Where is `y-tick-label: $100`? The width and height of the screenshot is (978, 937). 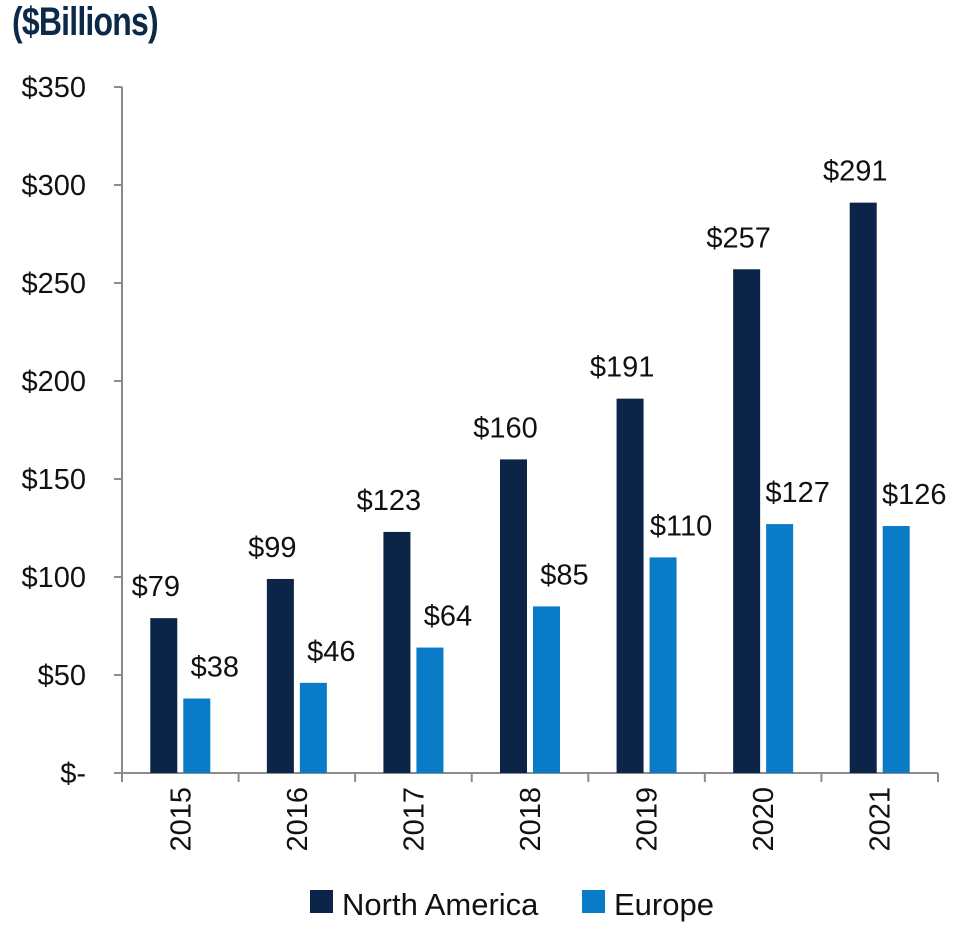 y-tick-label: $100 is located at coordinates (53, 578).